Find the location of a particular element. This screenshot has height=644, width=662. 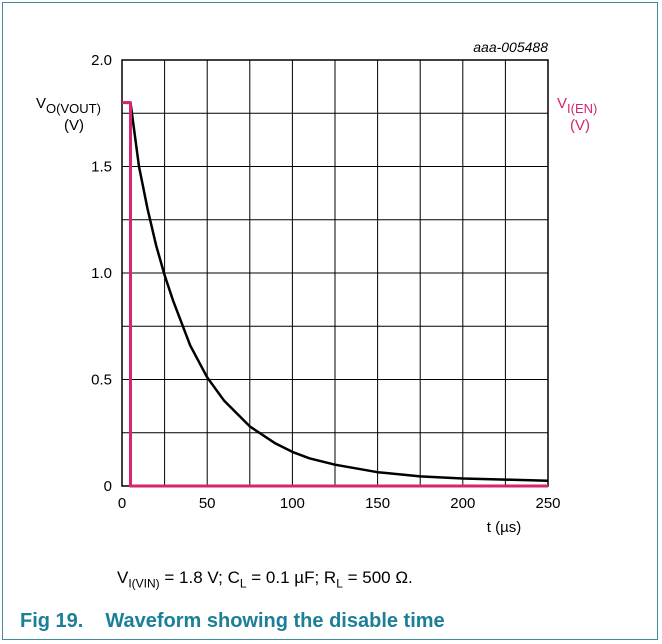

figure-title: Fig 19. Waveform showing the disable time is located at coordinates (232, 621).